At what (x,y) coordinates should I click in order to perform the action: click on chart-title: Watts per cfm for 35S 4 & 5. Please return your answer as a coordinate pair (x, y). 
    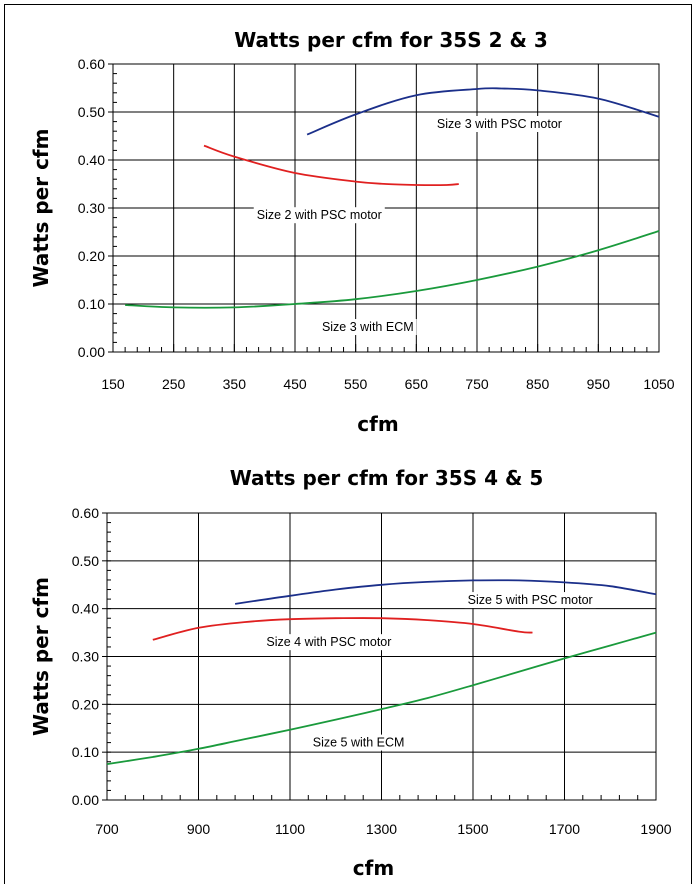
    Looking at the image, I should click on (387, 478).